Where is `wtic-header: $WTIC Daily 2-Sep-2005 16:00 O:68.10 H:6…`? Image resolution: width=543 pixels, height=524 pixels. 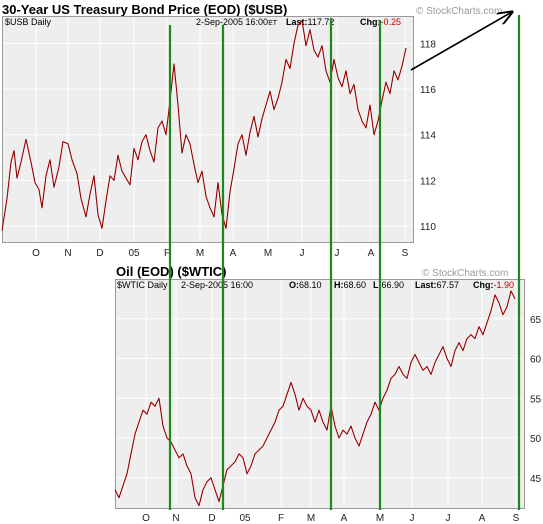 wtic-header: $WTIC Daily 2-Sep-2005 16:00 O:68.10 H:6… is located at coordinates (315, 285).